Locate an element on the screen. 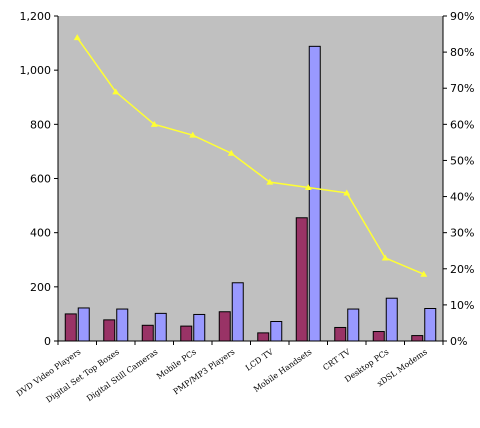  category-label-2: Digital Still Cameras is located at coordinates (122, 375).